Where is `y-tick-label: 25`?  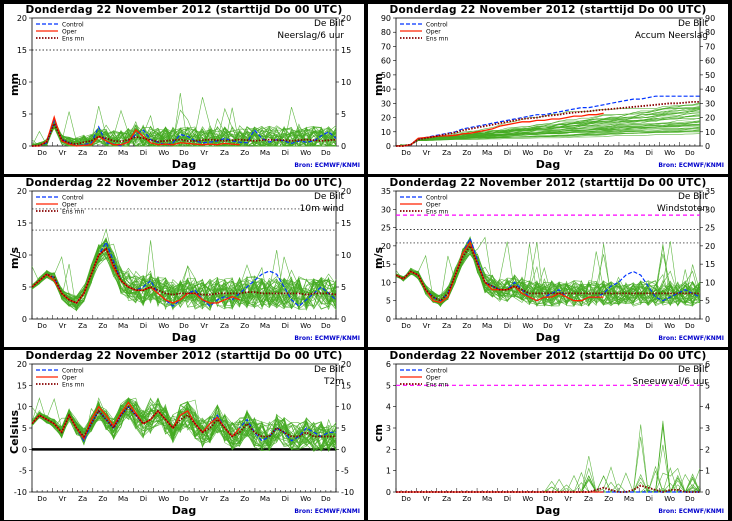 y-tick-label: 25 is located at coordinates (386, 228).